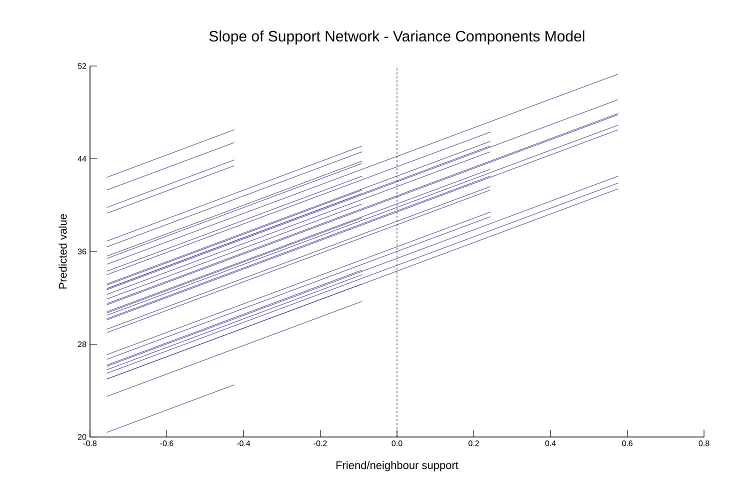  I want to click on y-tick-label: 28, so click(82, 344).